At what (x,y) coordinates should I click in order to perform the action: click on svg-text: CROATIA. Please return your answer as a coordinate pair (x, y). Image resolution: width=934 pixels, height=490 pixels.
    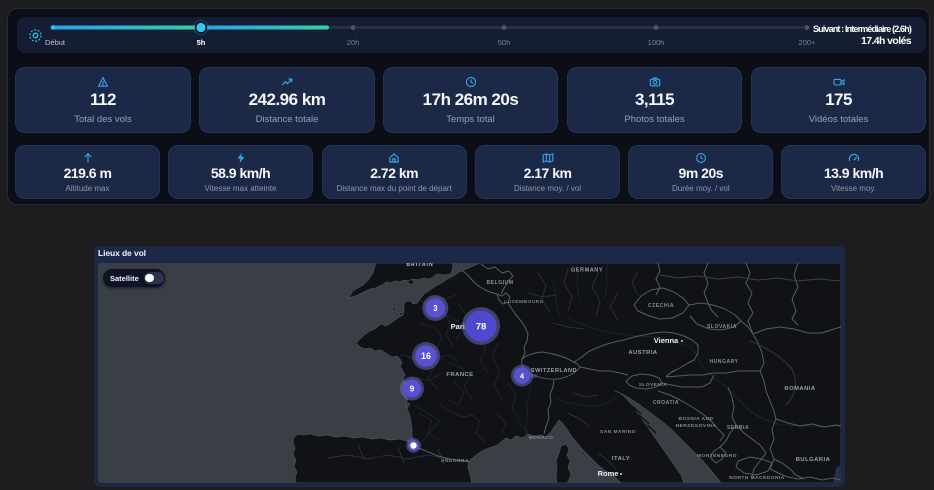
    Looking at the image, I should click on (666, 403).